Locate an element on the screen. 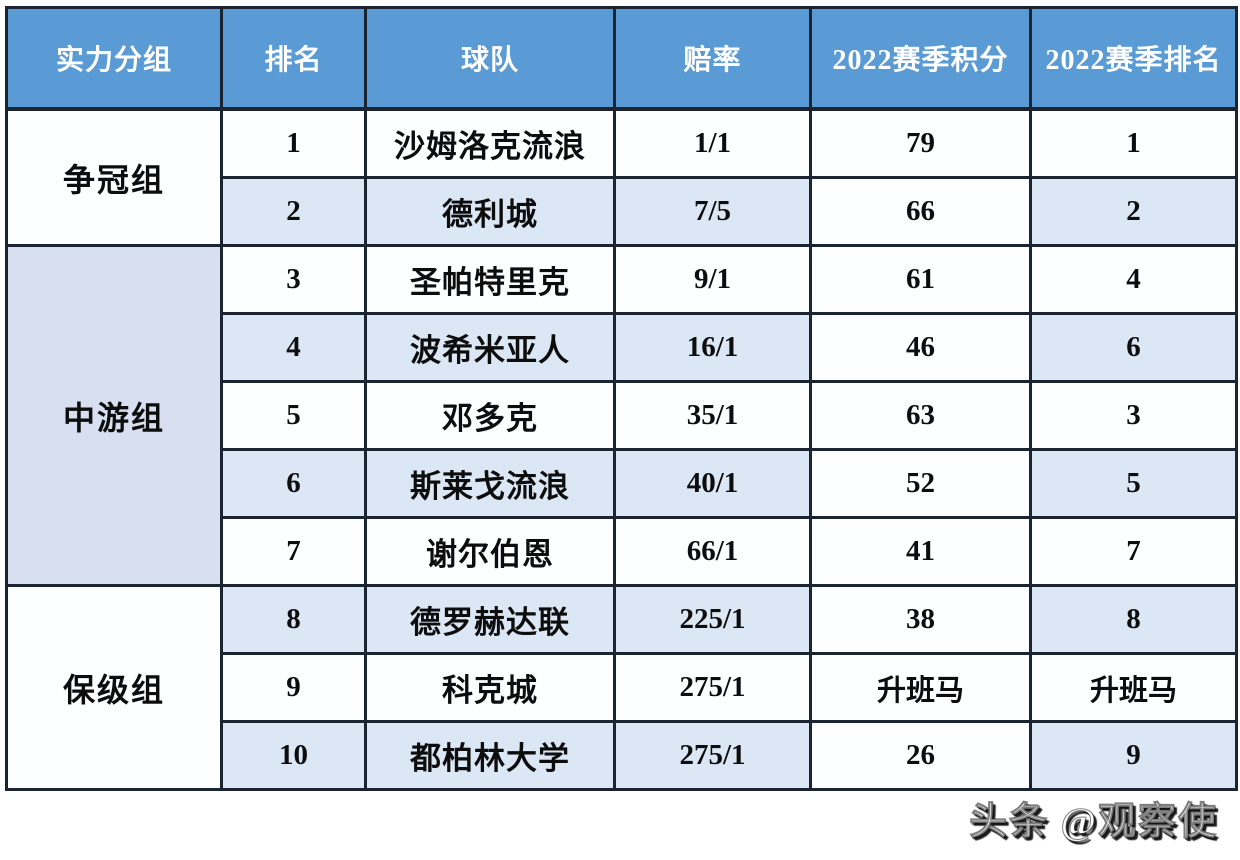 Image resolution: width=1240 pixels, height=860 pixels. table-row: 4 波希米亚人 16/1 46 6 is located at coordinates (622, 347).